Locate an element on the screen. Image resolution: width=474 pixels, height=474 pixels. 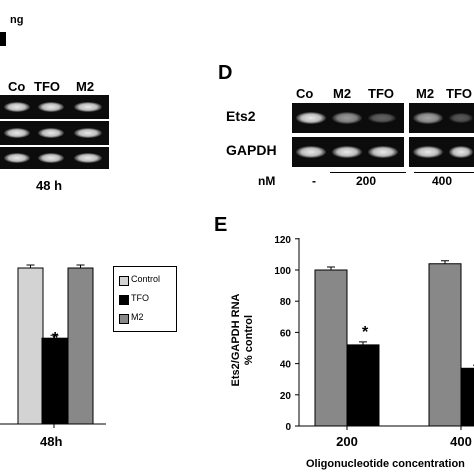
bottom-left-bar-tfo is located at coordinates (54, 381).